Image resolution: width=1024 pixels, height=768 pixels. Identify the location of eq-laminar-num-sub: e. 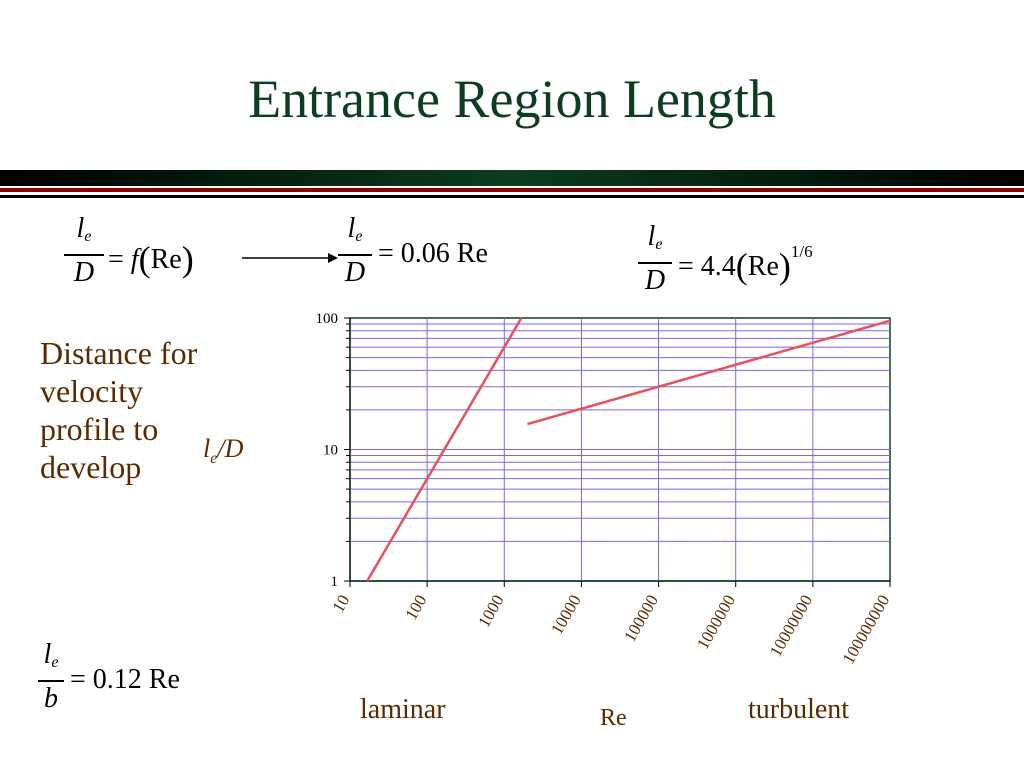
(359, 236).